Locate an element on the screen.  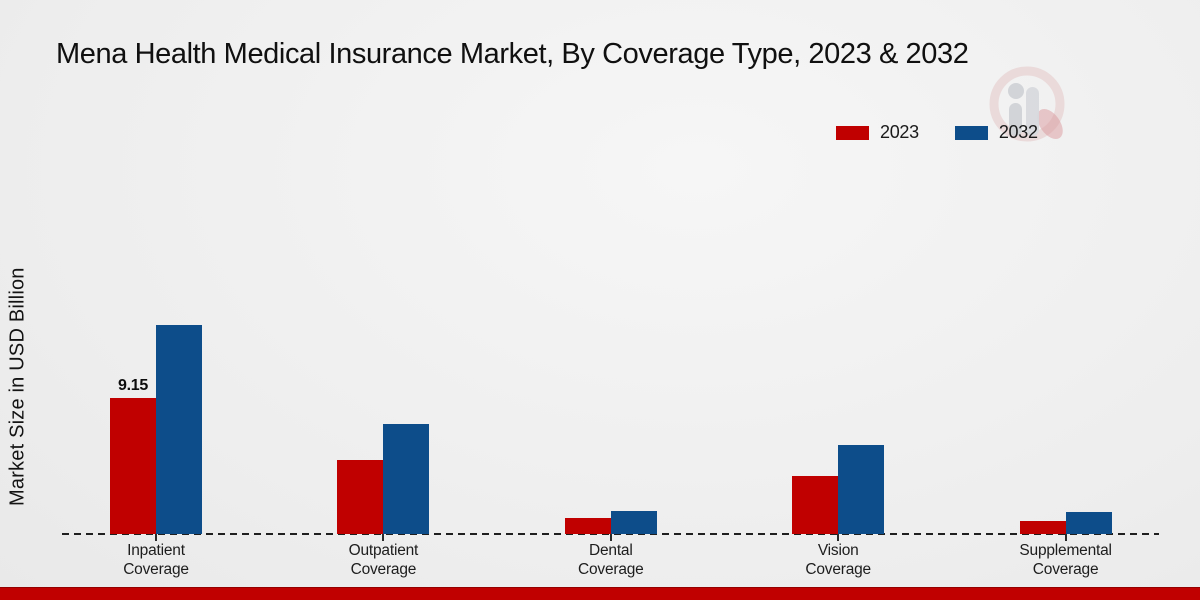
bar-2032-vision-coverage is located at coordinates (861, 489).